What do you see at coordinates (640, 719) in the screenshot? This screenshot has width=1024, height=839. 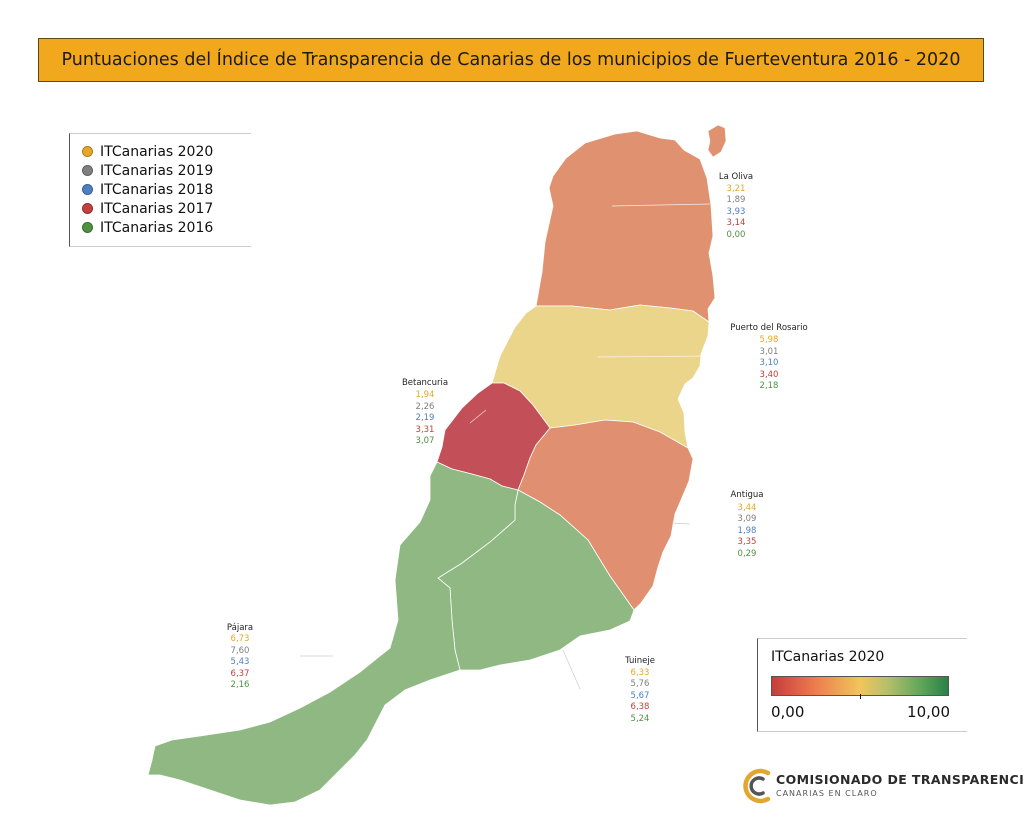 I see `value-tuineje-2016: 5,24` at bounding box center [640, 719].